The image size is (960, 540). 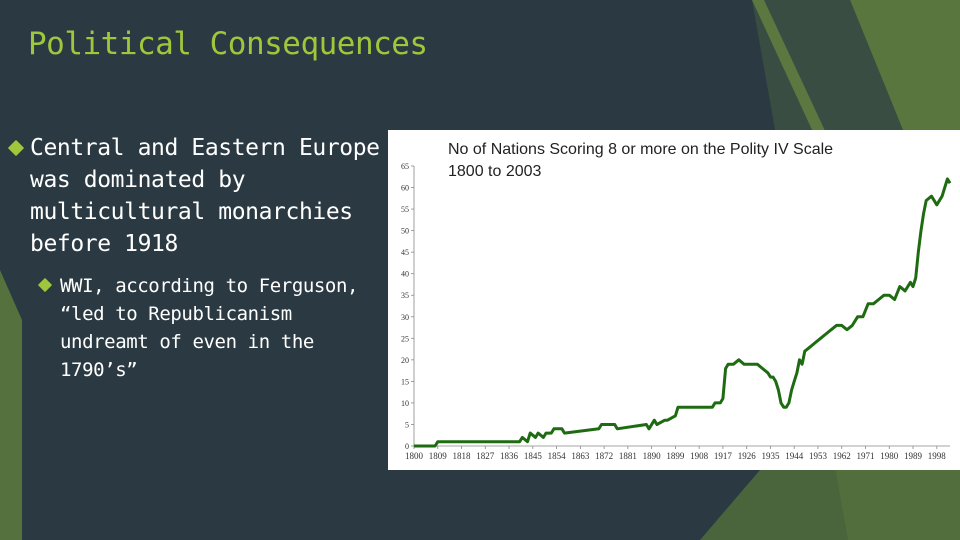 I want to click on y-tick-label: 5, so click(x=407, y=424).